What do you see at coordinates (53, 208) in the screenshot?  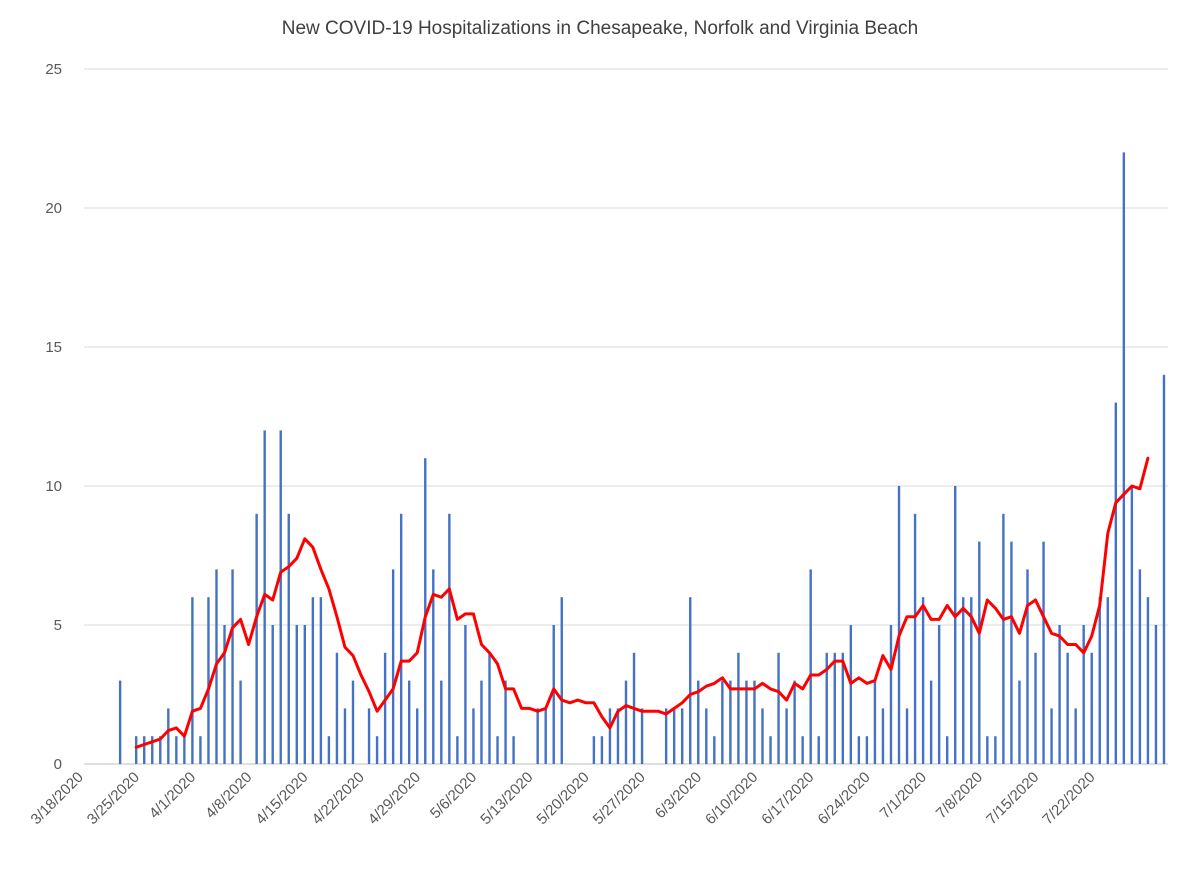 I see `y-tick-label: 20` at bounding box center [53, 208].